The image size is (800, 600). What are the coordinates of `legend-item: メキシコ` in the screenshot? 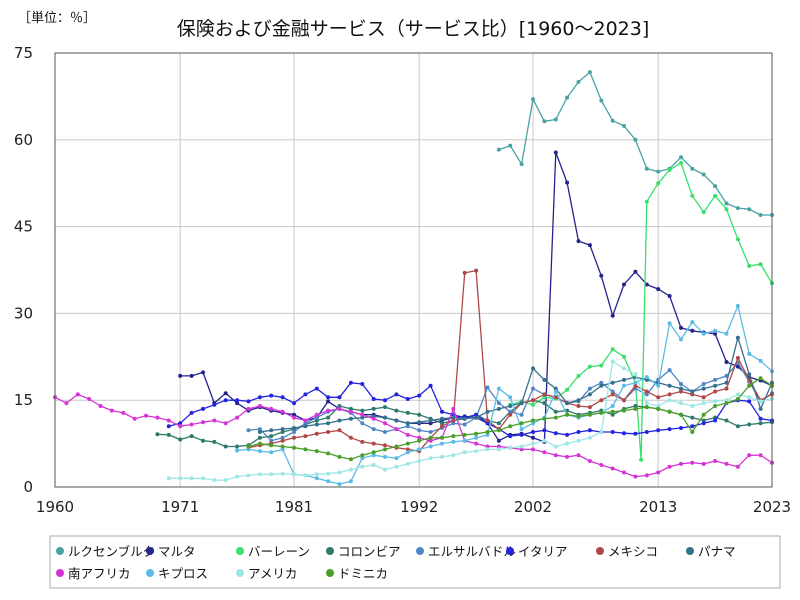 It's located at (627, 551).